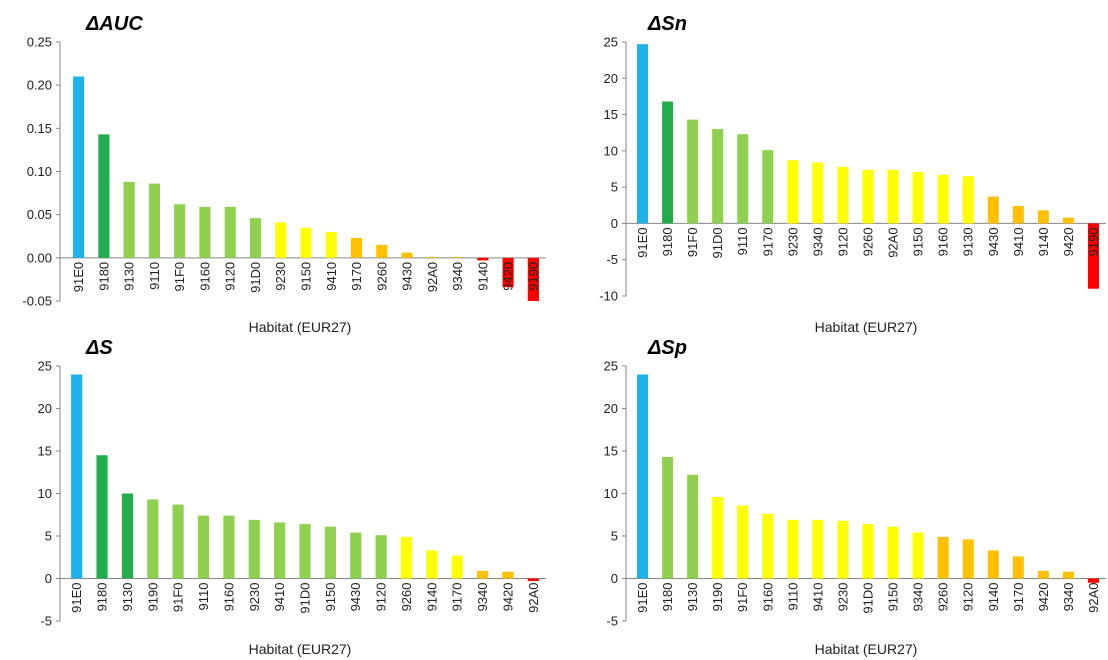 Image resolution: width=1108 pixels, height=660 pixels. I want to click on category-label: 9120, so click(842, 241).